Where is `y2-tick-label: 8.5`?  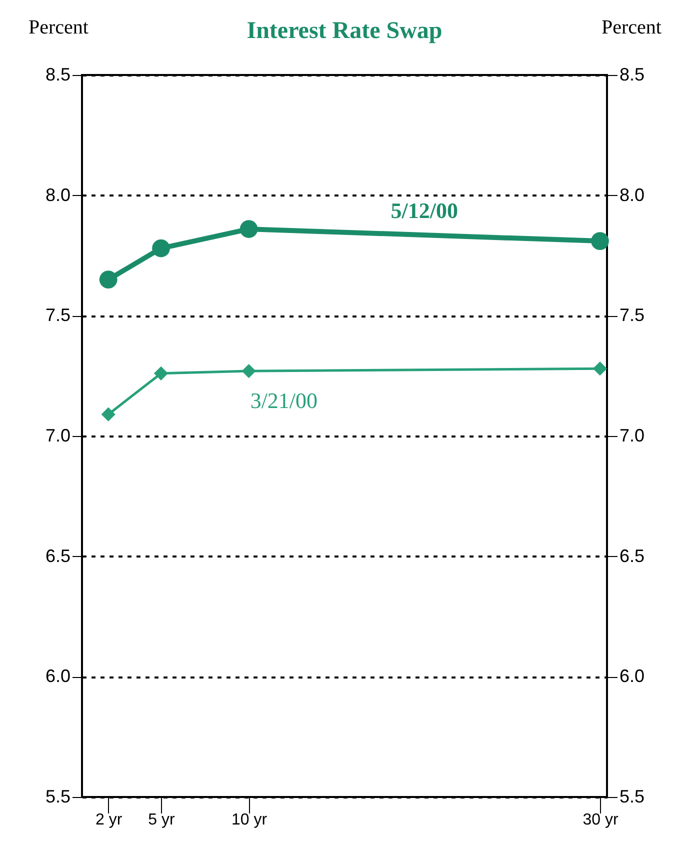 y2-tick-label: 8.5 is located at coordinates (632, 74).